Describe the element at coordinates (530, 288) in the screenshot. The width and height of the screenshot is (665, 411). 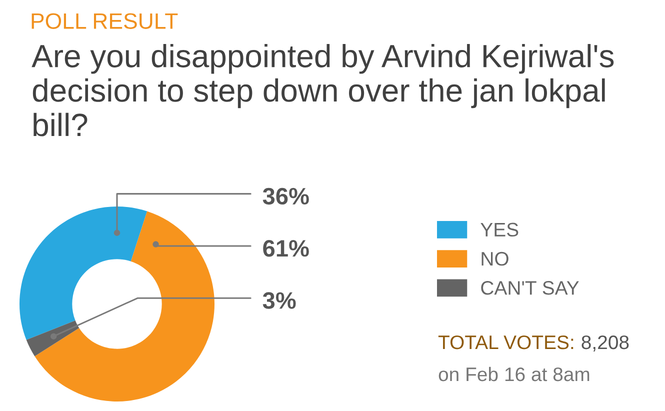
I see `legend-label: CAN'T SAY` at that location.